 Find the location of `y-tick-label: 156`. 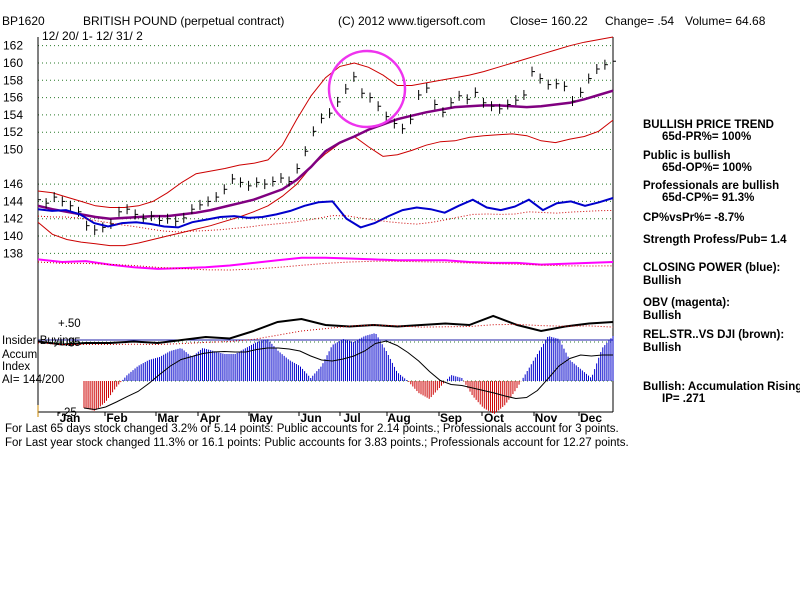

y-tick-label: 156 is located at coordinates (13, 98).